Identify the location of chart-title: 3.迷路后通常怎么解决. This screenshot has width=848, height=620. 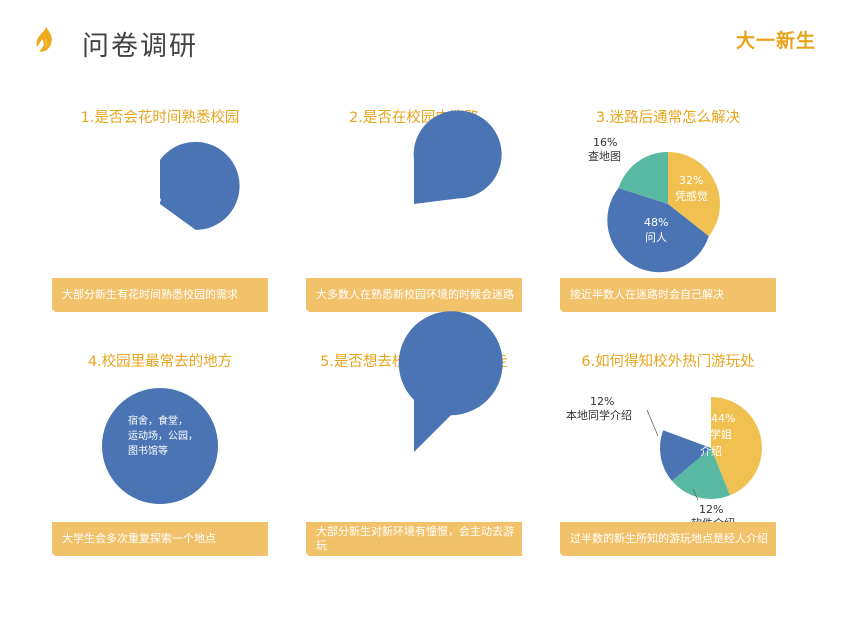
(668, 118).